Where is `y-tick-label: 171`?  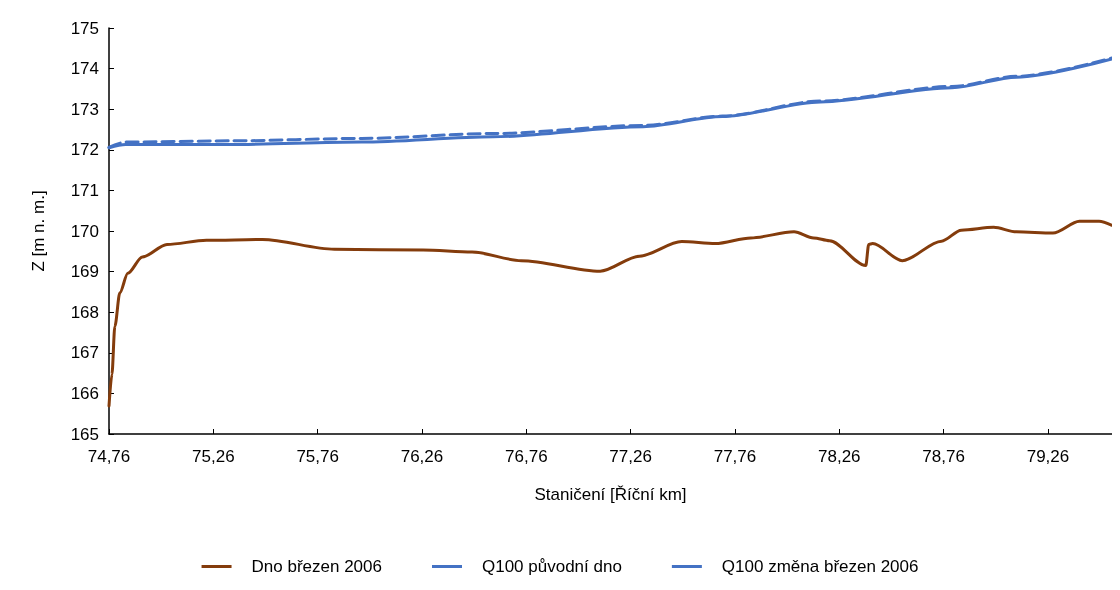
y-tick-label: 171 is located at coordinates (84, 190).